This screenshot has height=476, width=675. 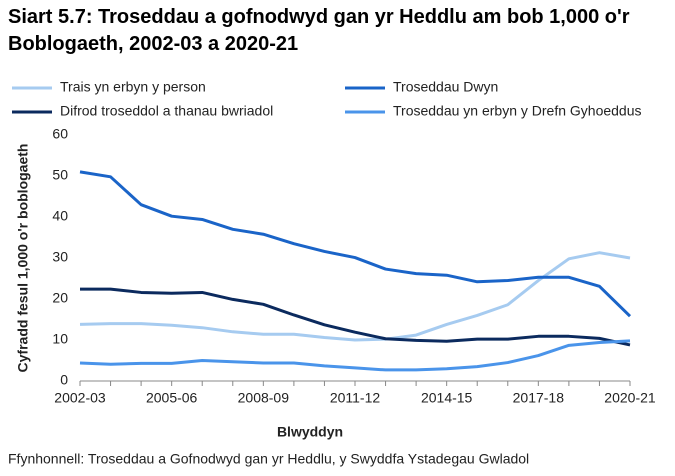 I want to click on x-tick-label: 2014-15, so click(x=447, y=398).